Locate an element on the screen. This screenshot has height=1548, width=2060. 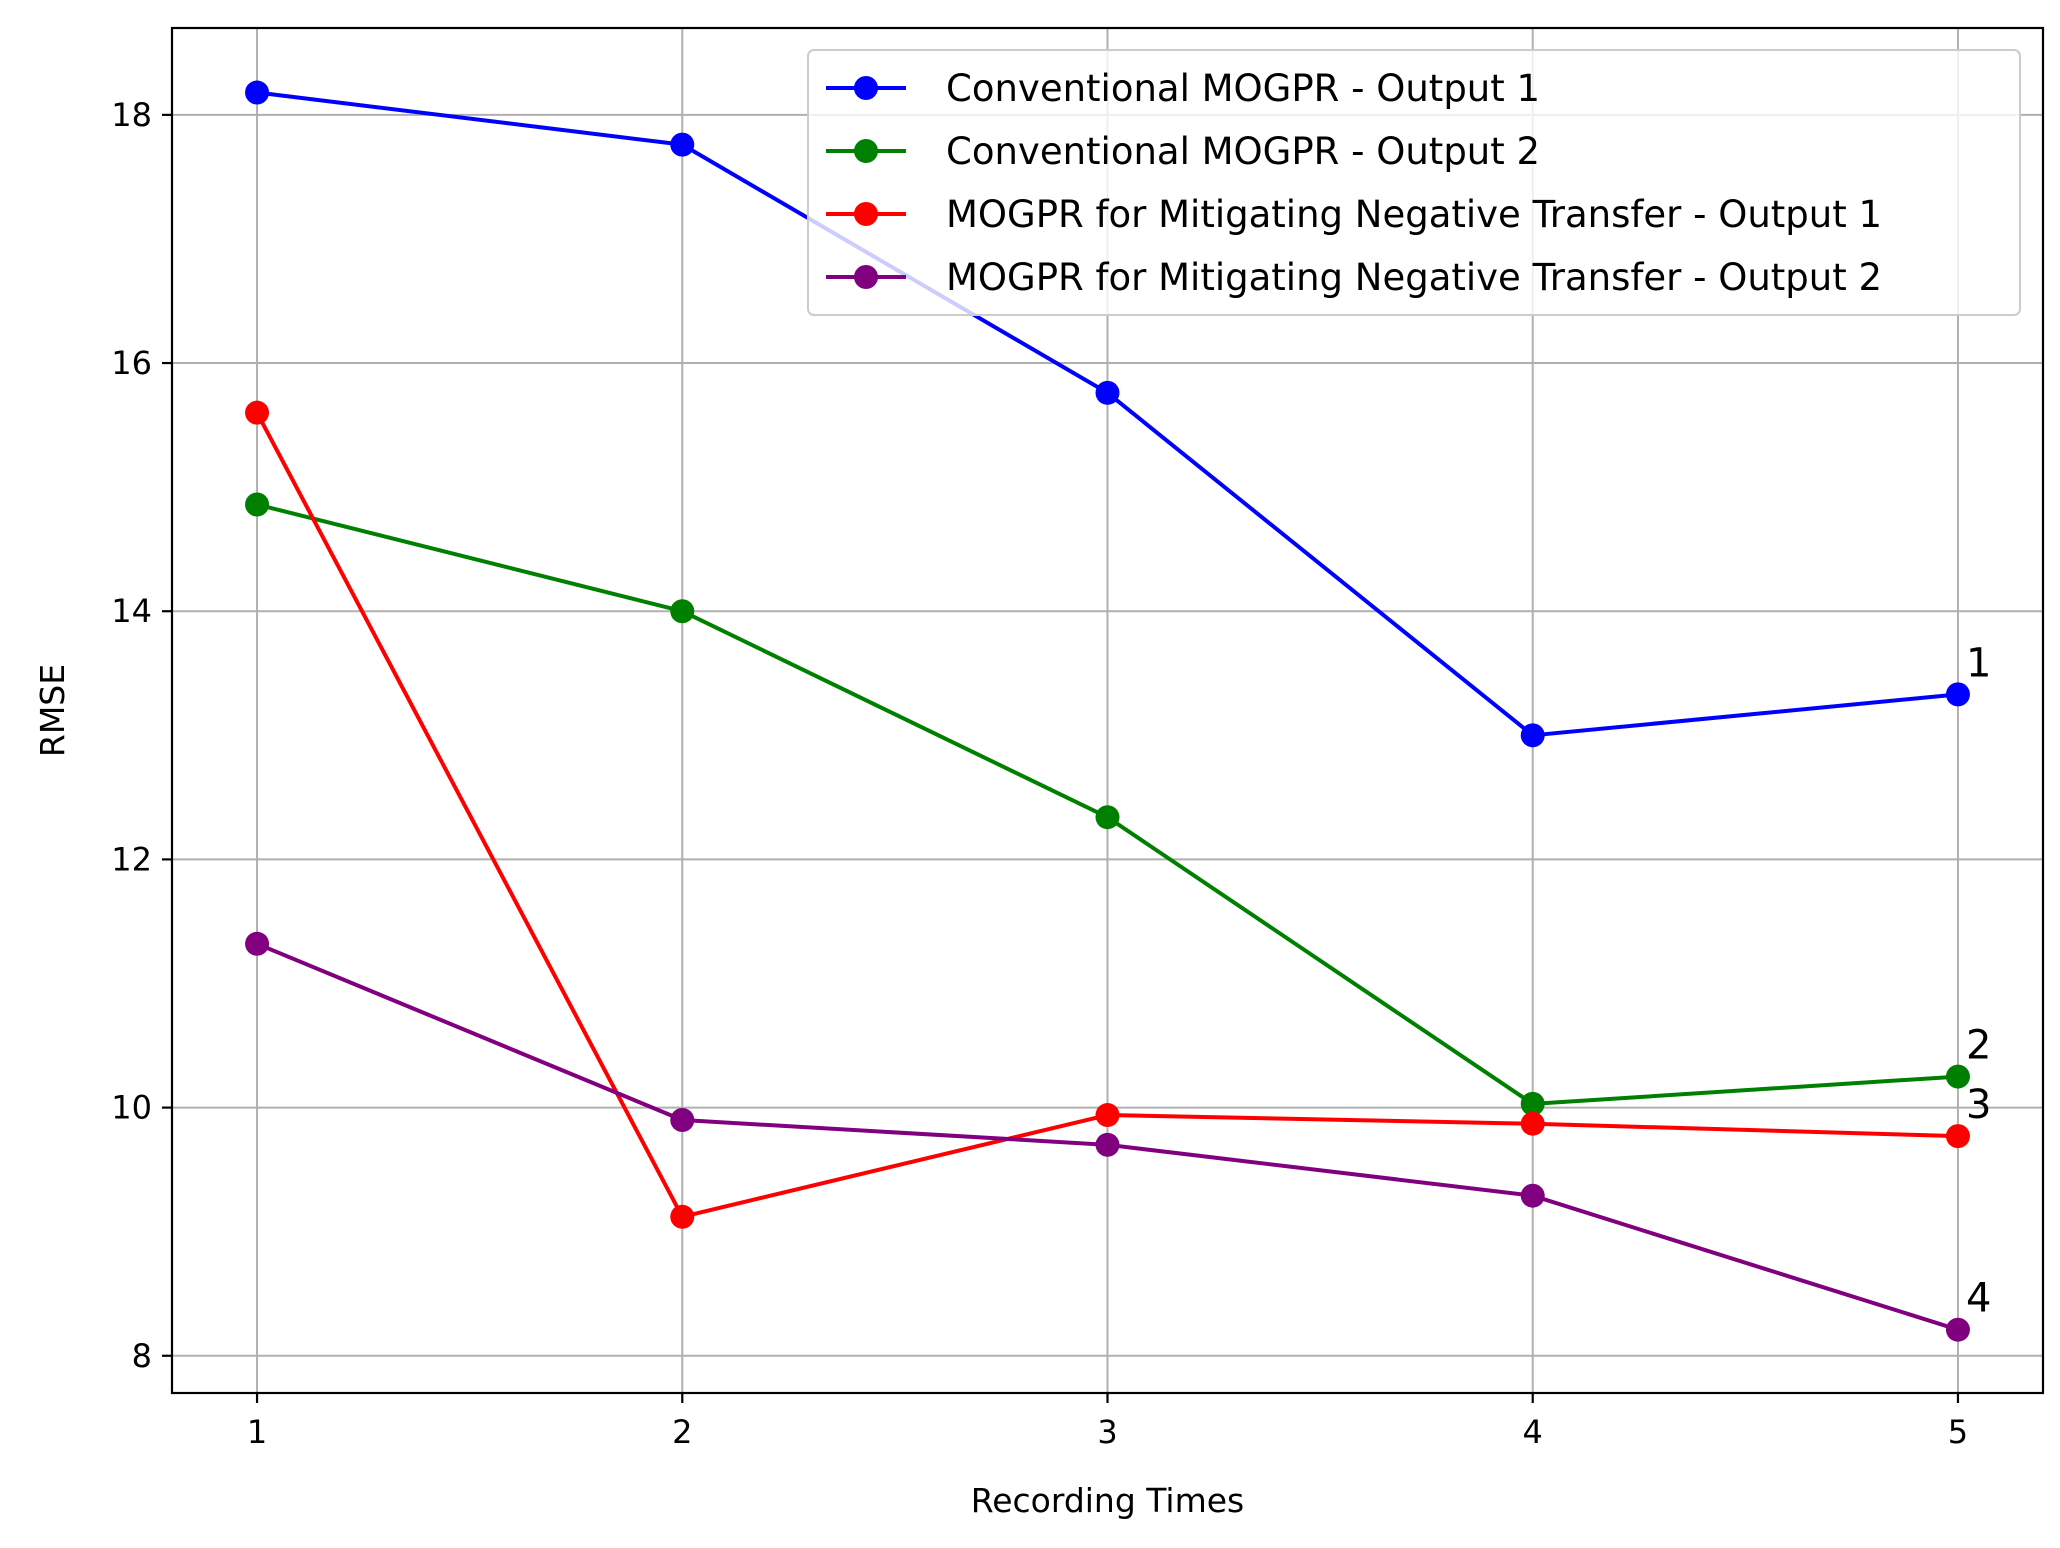
legend-label: Conventional MOGPR - Output 2 is located at coordinates (1243, 151).